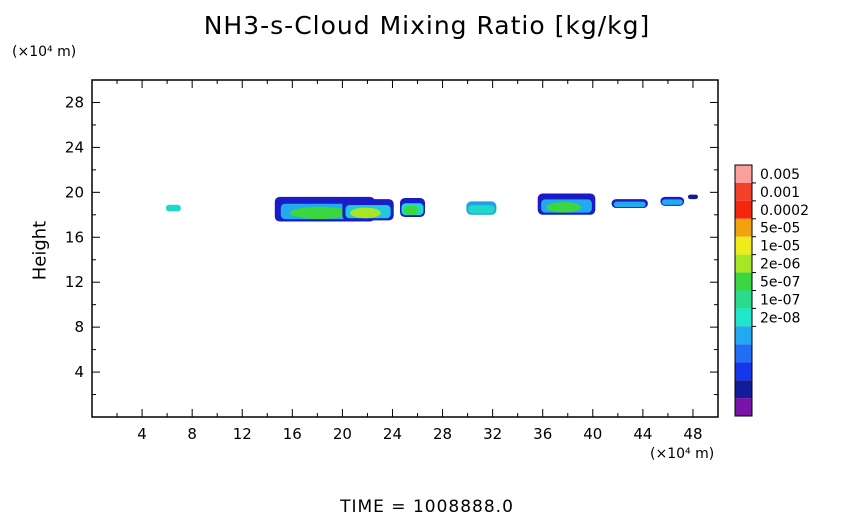  What do you see at coordinates (74, 192) in the screenshot?
I see `y-tick-label: 20` at bounding box center [74, 192].